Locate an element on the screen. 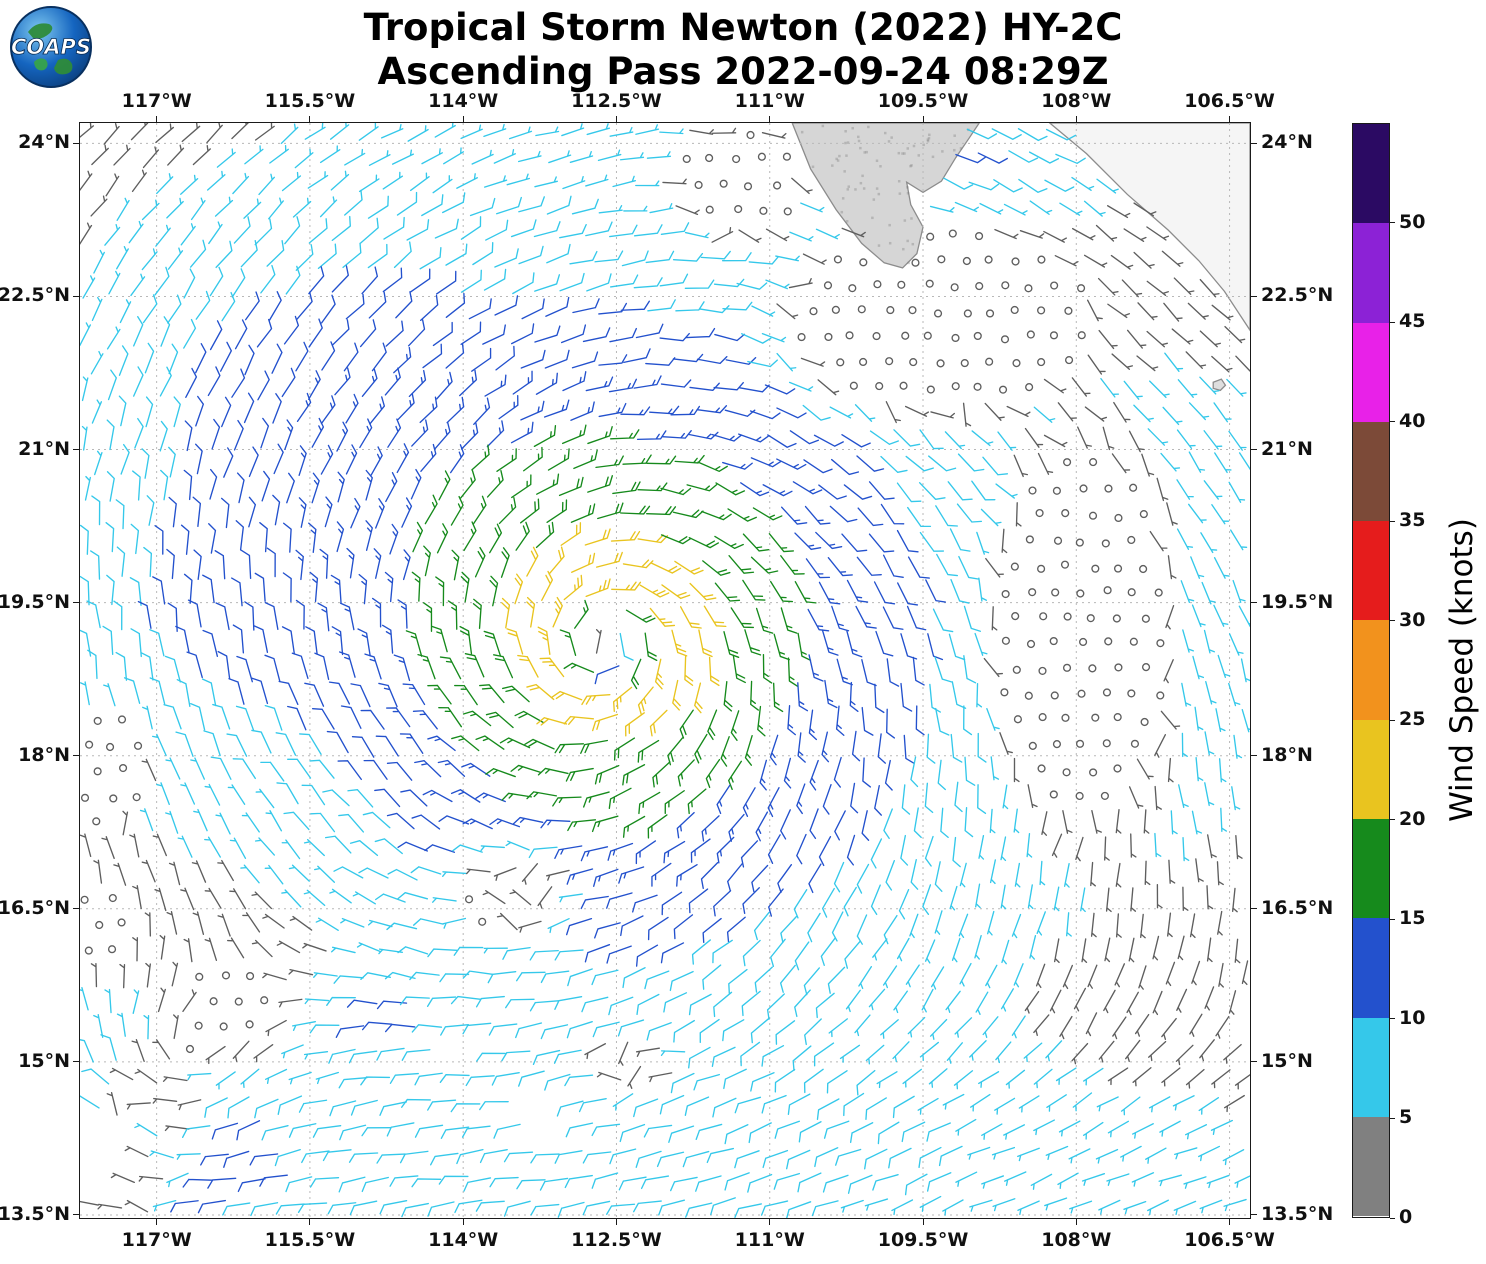  x-tick-label-top: 114°W is located at coordinates (463, 101).